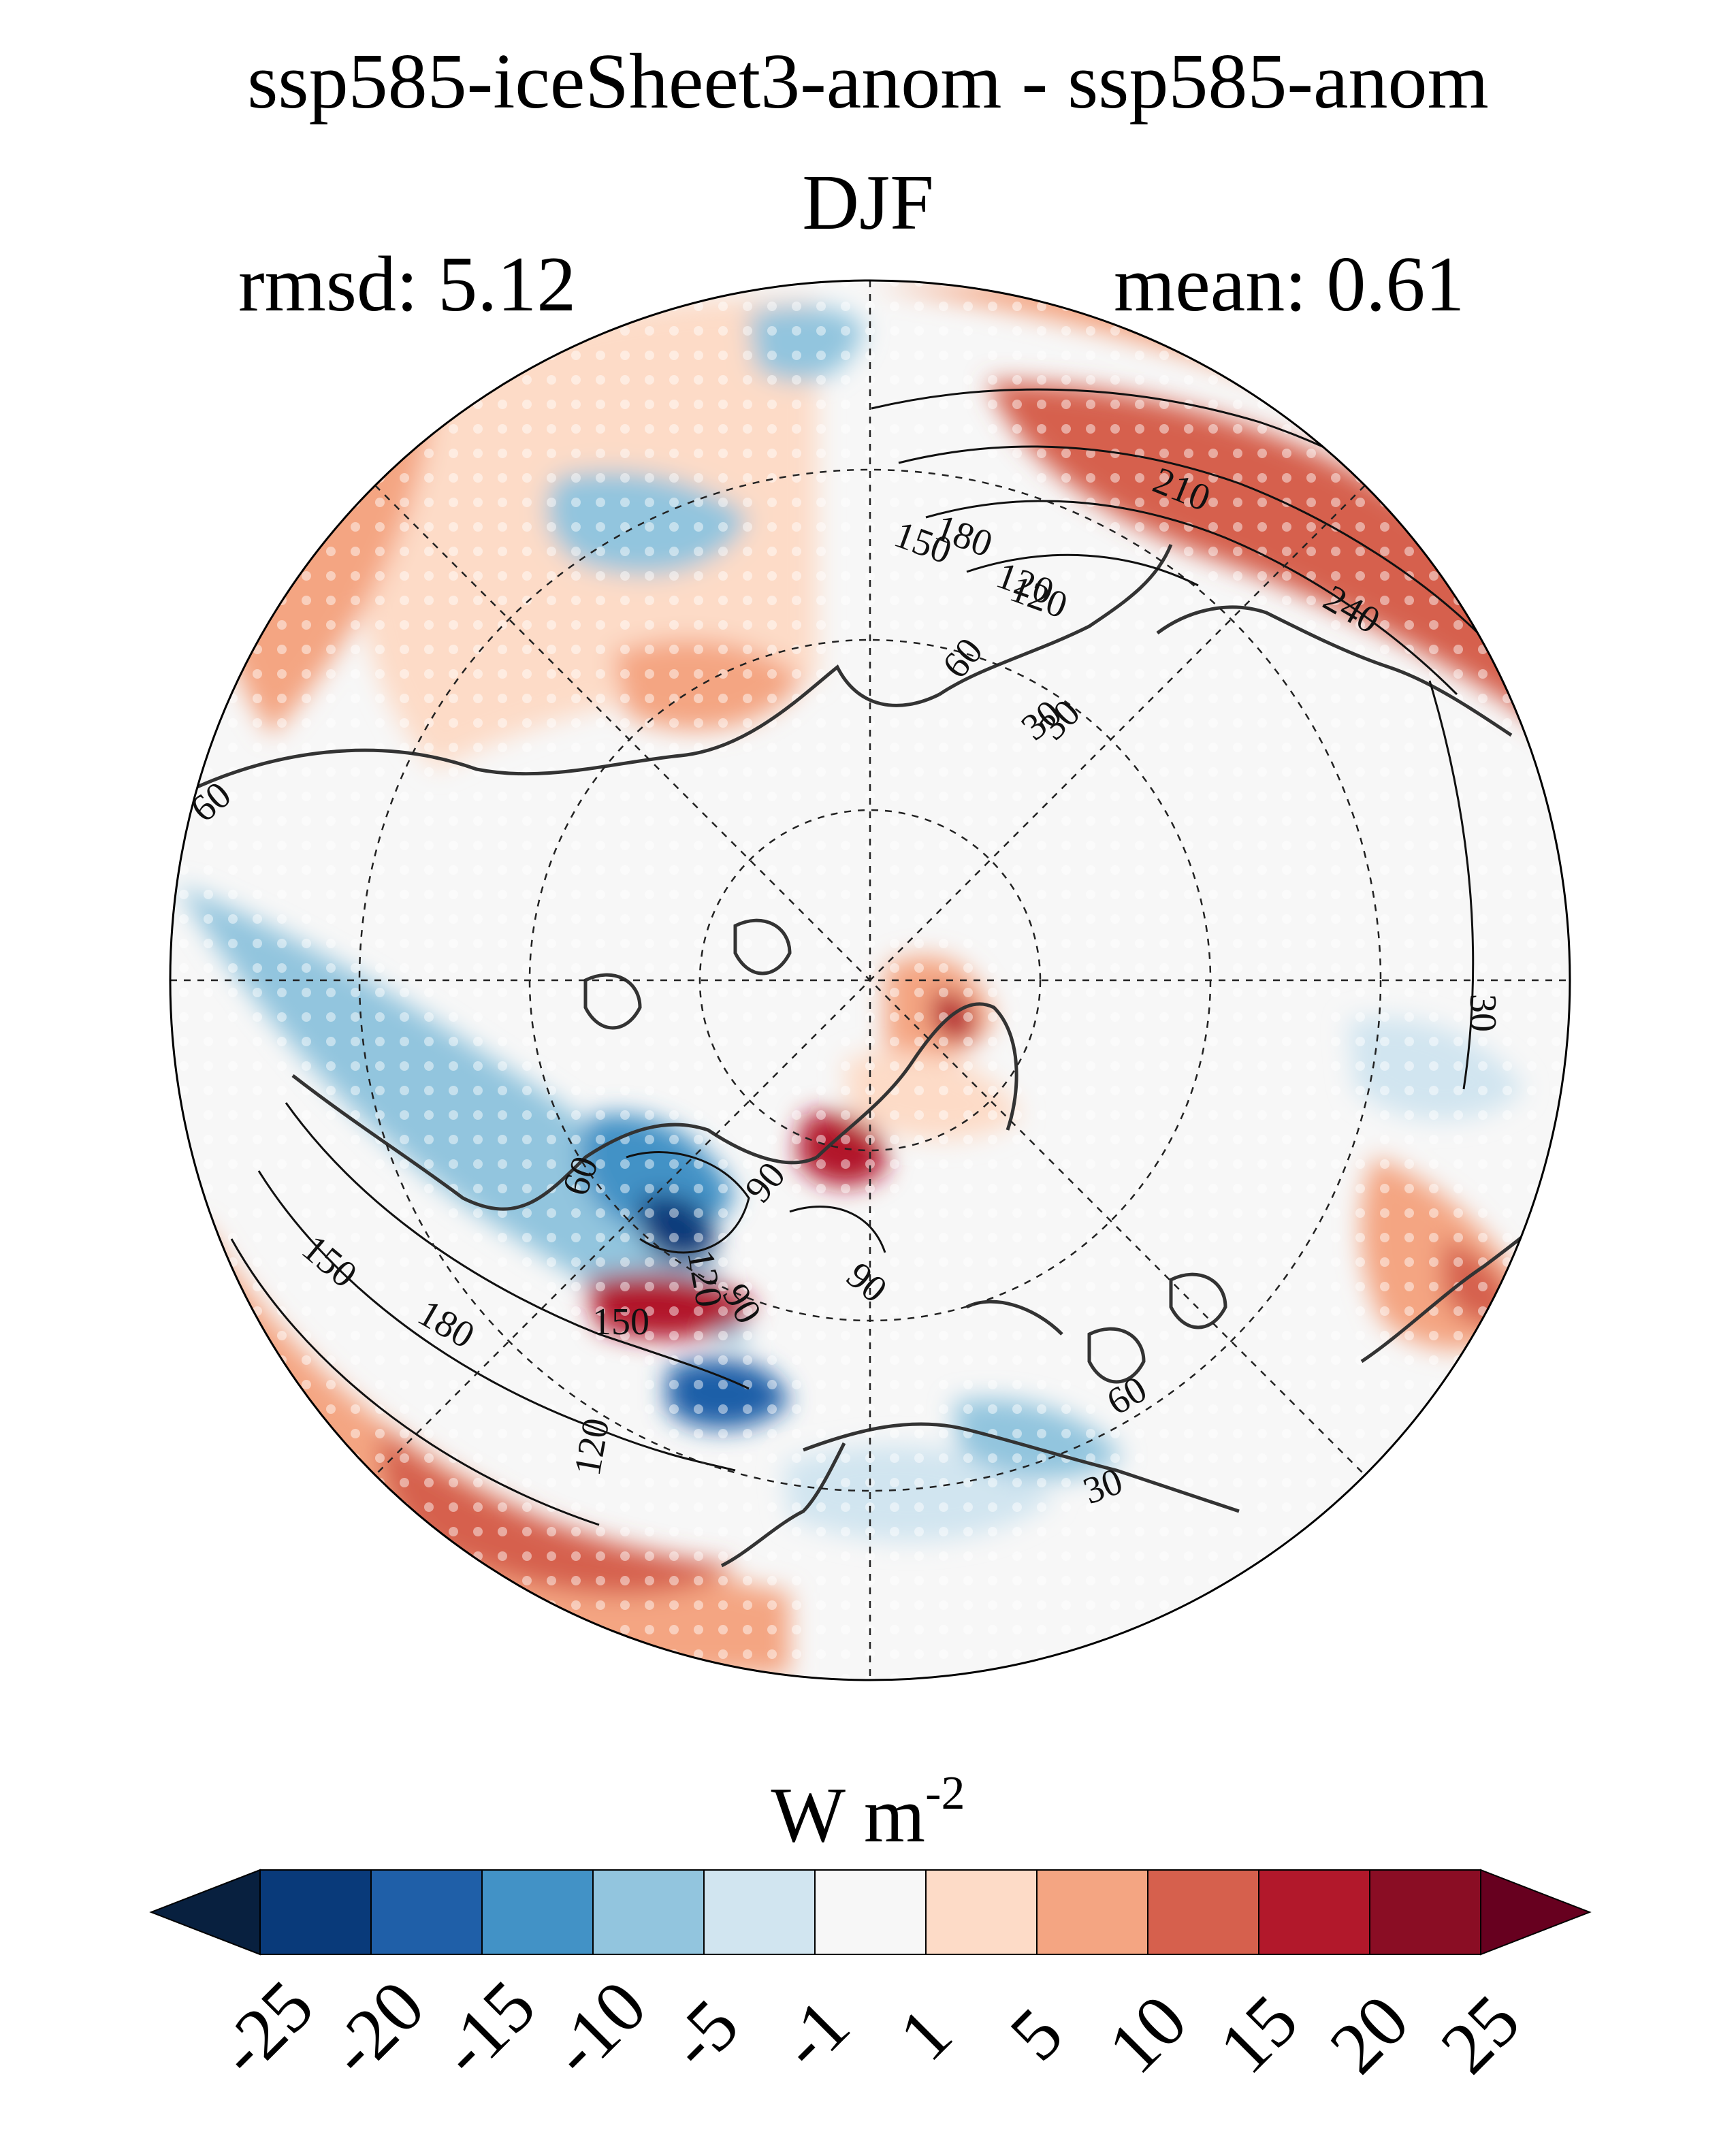 The image size is (1736, 2130). What do you see at coordinates (868, 81) in the screenshot?
I see `plot-title: ssp585-iceSheet3-anom - ssp585-anom` at bounding box center [868, 81].